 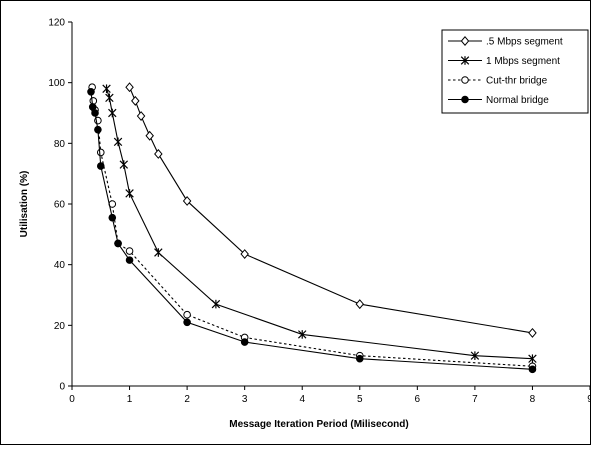 What do you see at coordinates (517, 100) in the screenshot?
I see `legend-label: Normal bridge` at bounding box center [517, 100].